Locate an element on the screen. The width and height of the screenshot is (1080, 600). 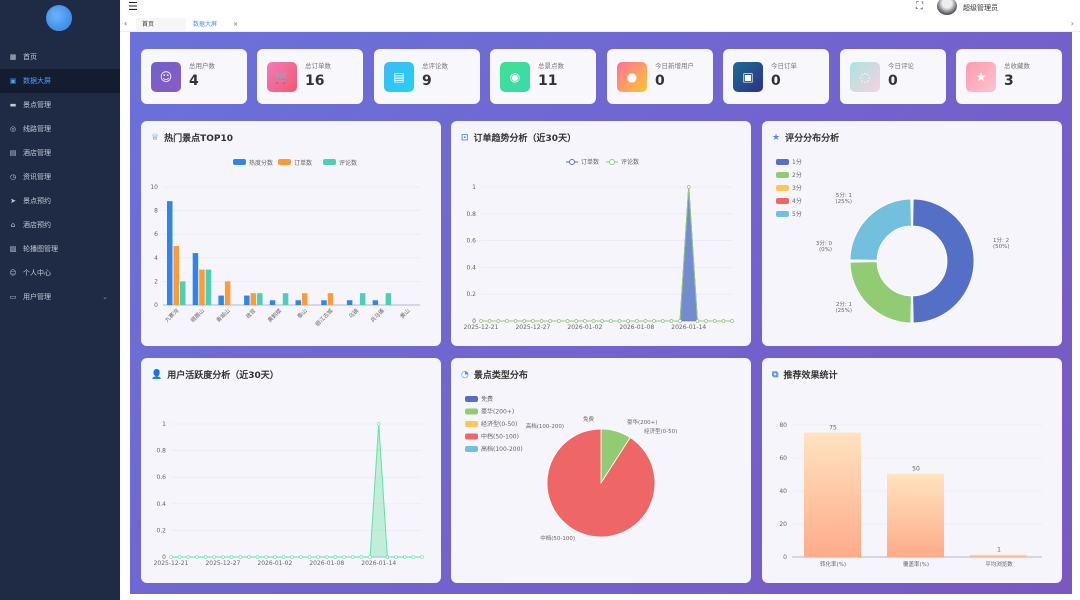
slice-label: 中档(50-100) is located at coordinates (557, 538).